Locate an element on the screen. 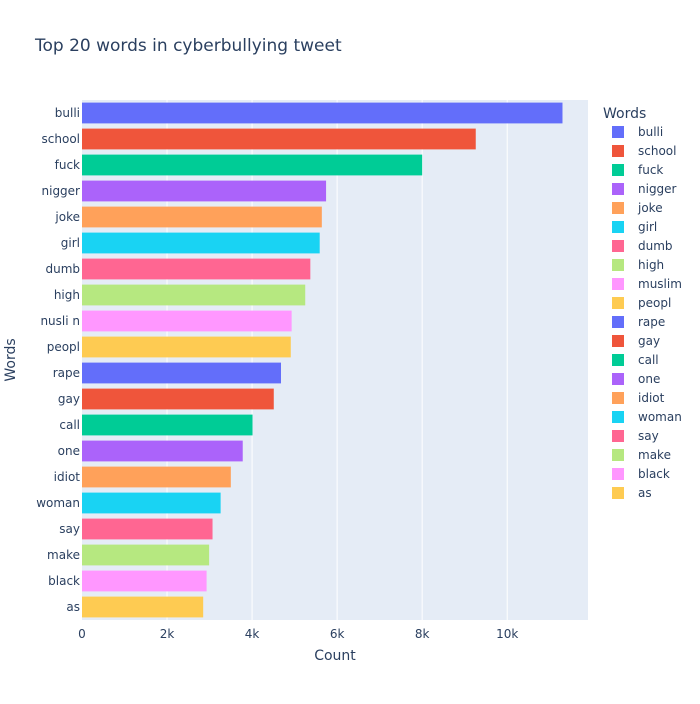 The image size is (700, 704). legend-item-school: school is located at coordinates (644, 151).